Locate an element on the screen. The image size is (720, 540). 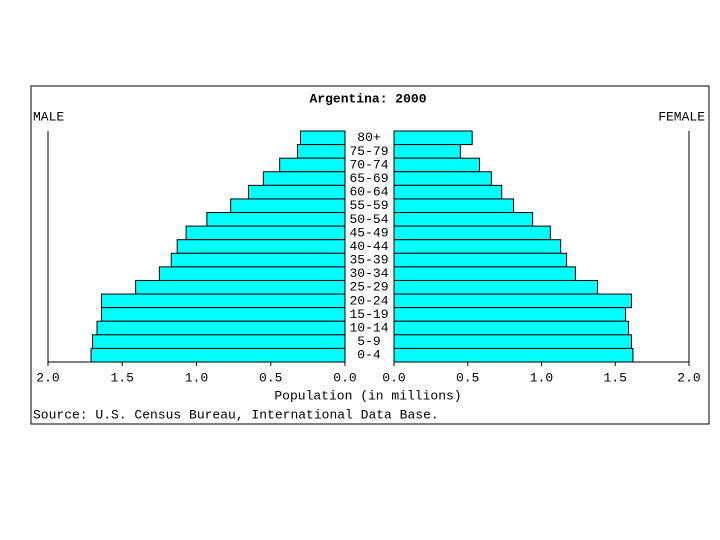
age-group-label: 65-69 is located at coordinates (368, 178).